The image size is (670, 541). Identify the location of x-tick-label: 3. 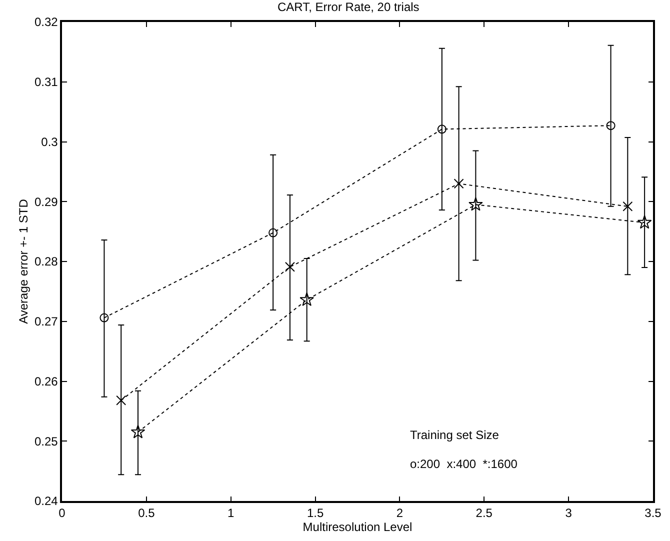
(568, 513).